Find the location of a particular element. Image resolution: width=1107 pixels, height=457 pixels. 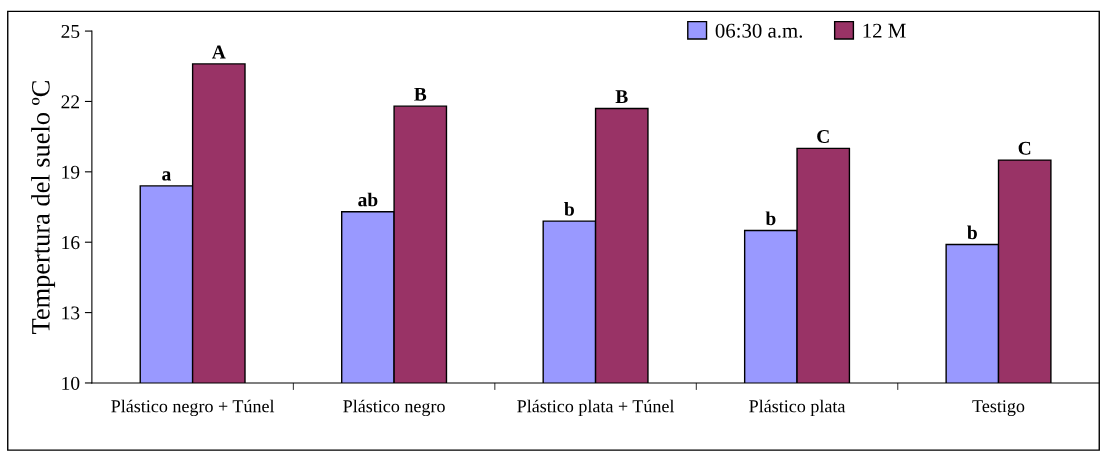

x-tick-label: Plástico plata is located at coordinates (797, 408).